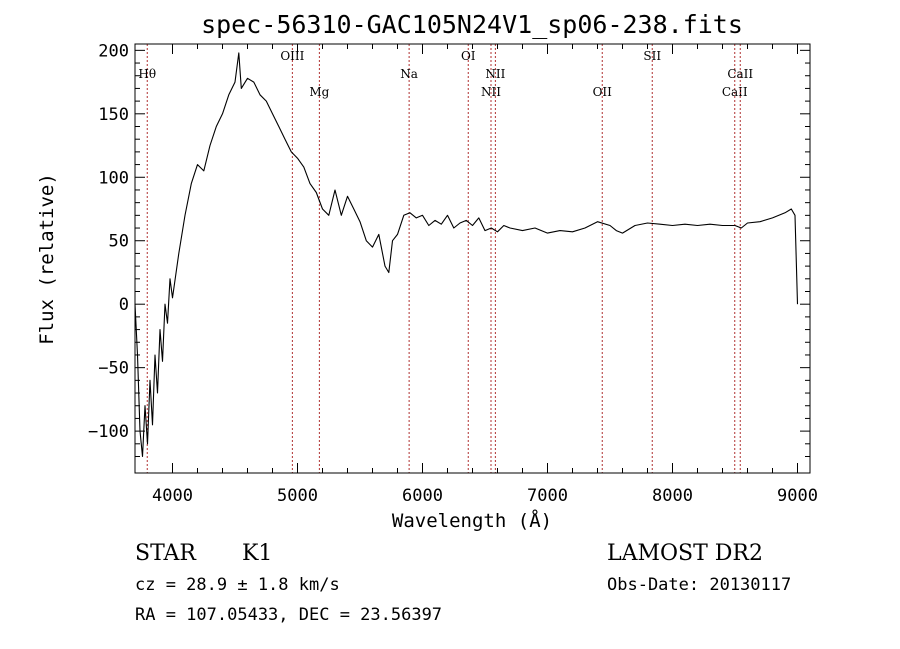 This screenshot has height=649, width=900. What do you see at coordinates (166, 553) in the screenshot?
I see `object-class: STAR` at bounding box center [166, 553].